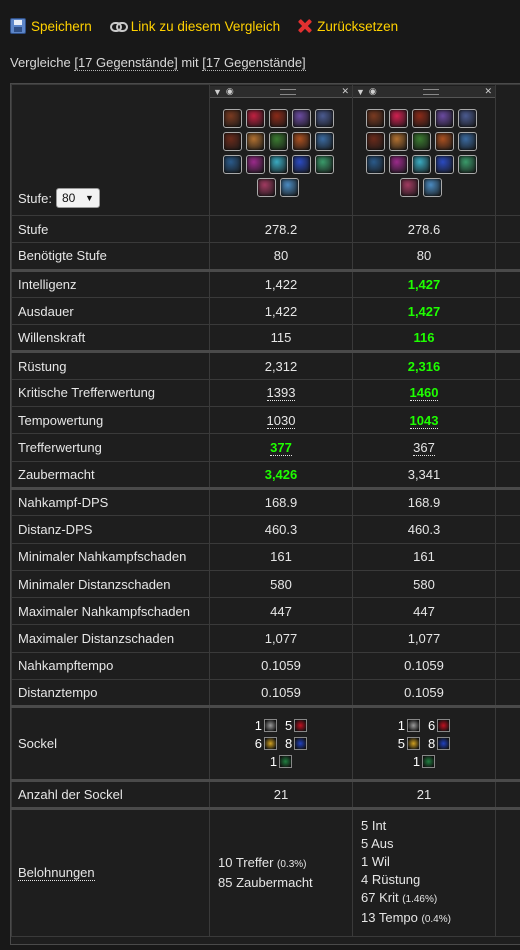 This screenshot has height=950, width=520. What do you see at coordinates (281, 365) in the screenshot?
I see `stat-value-a: 2,312` at bounding box center [281, 365].